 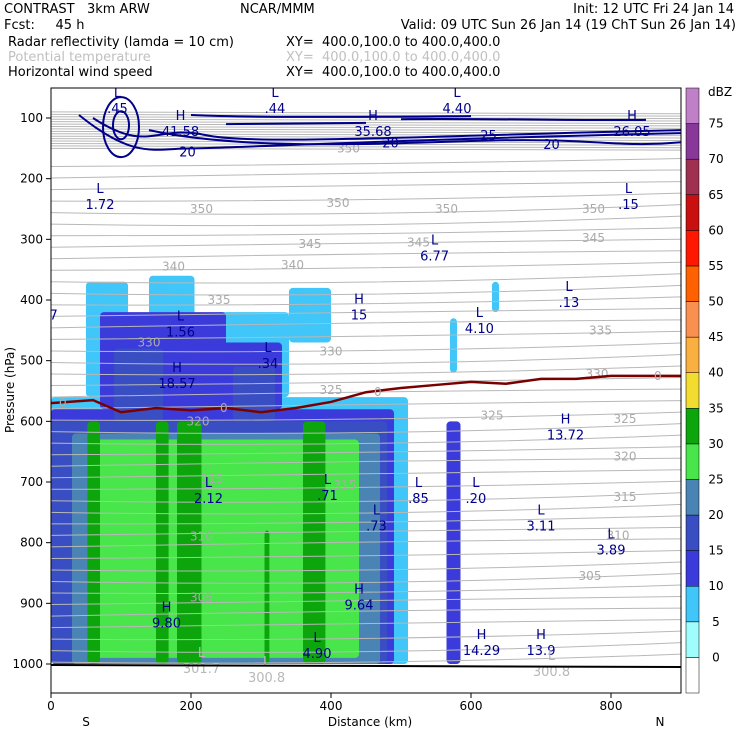 I want to click on colorbar-tick-label: 10, so click(x=715, y=586).